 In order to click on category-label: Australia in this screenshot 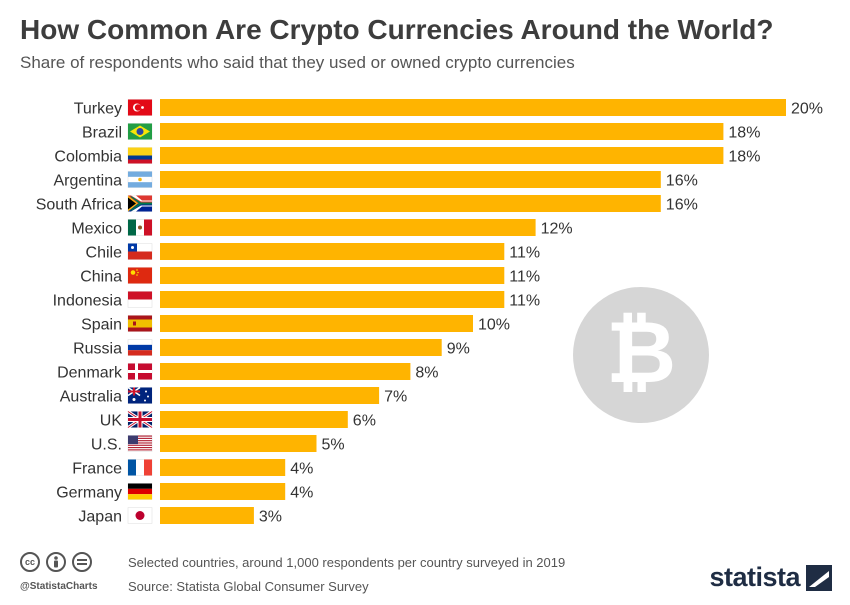, I will do `click(91, 397)`.